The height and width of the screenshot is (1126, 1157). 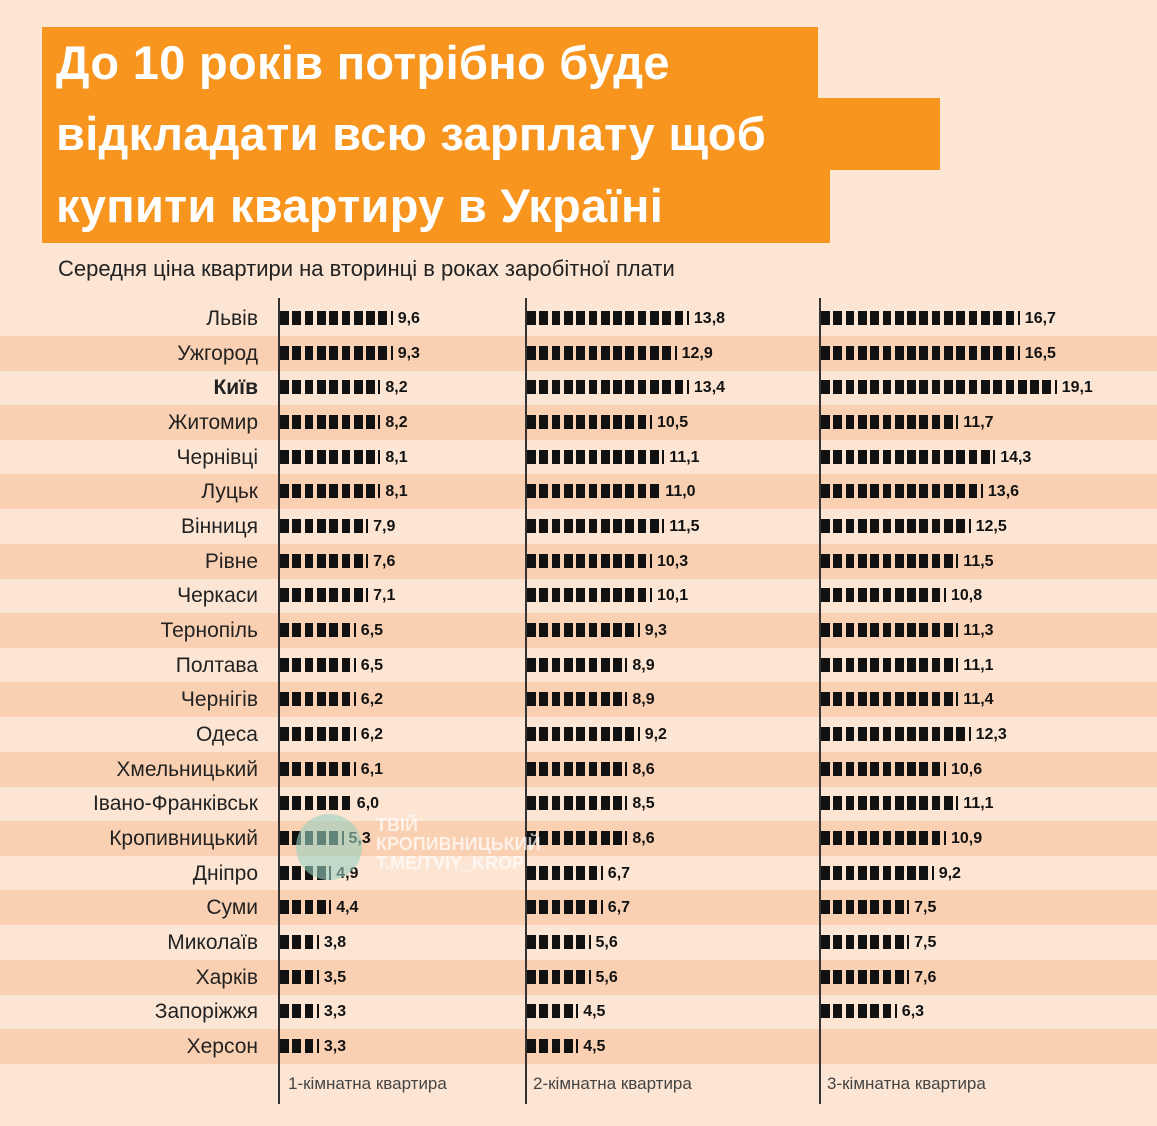 What do you see at coordinates (175, 804) in the screenshot?
I see `category-label: Івано-Франківськ` at bounding box center [175, 804].